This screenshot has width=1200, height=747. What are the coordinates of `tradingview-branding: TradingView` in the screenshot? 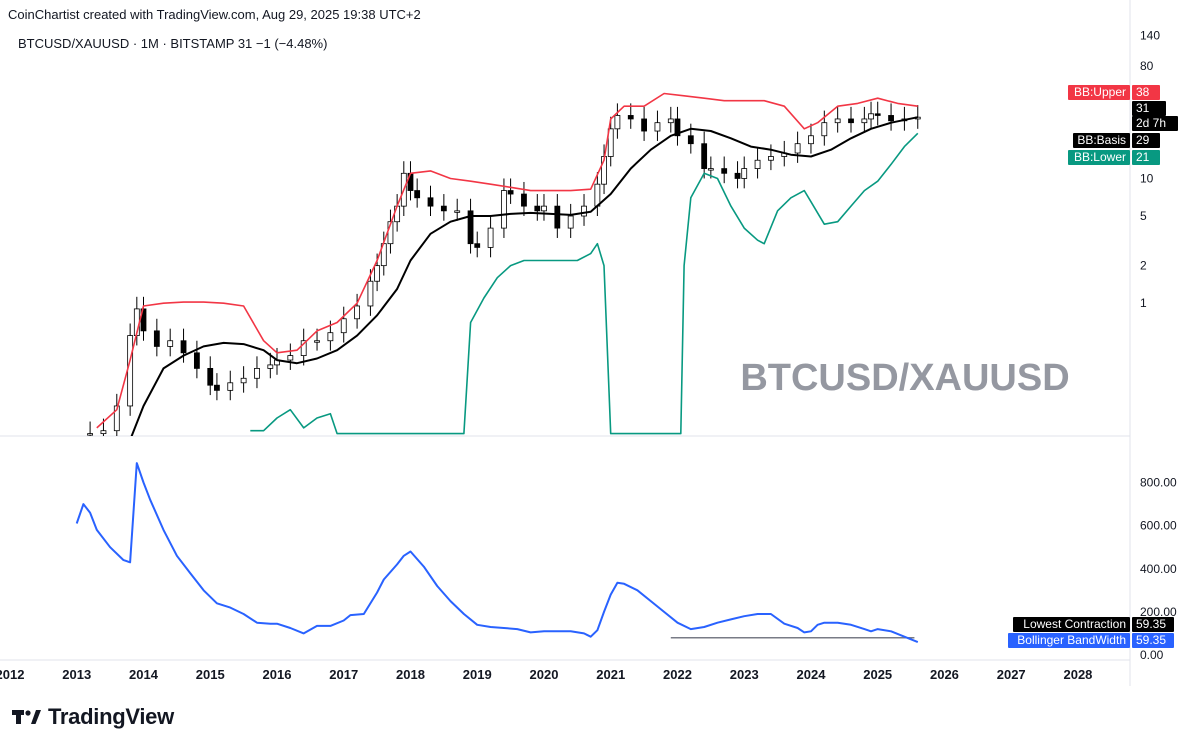 It's located at (93, 717).